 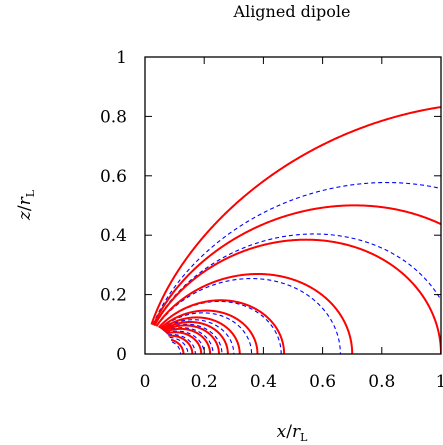 I want to click on y-tick-label-1: 0.2, so click(x=113, y=296).